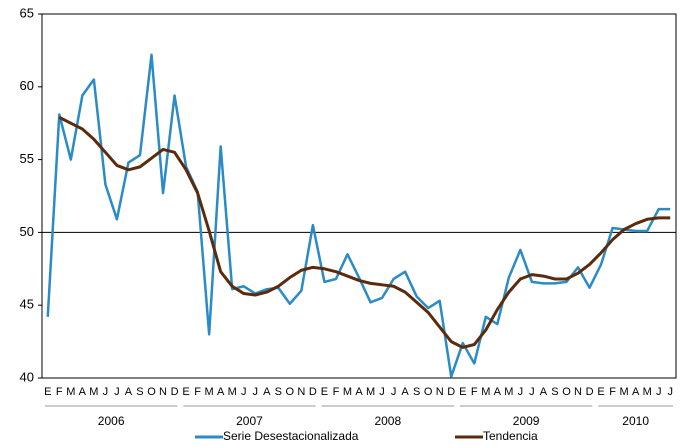  What do you see at coordinates (27, 231) in the screenshot?
I see `y-tick-label: 50` at bounding box center [27, 231].